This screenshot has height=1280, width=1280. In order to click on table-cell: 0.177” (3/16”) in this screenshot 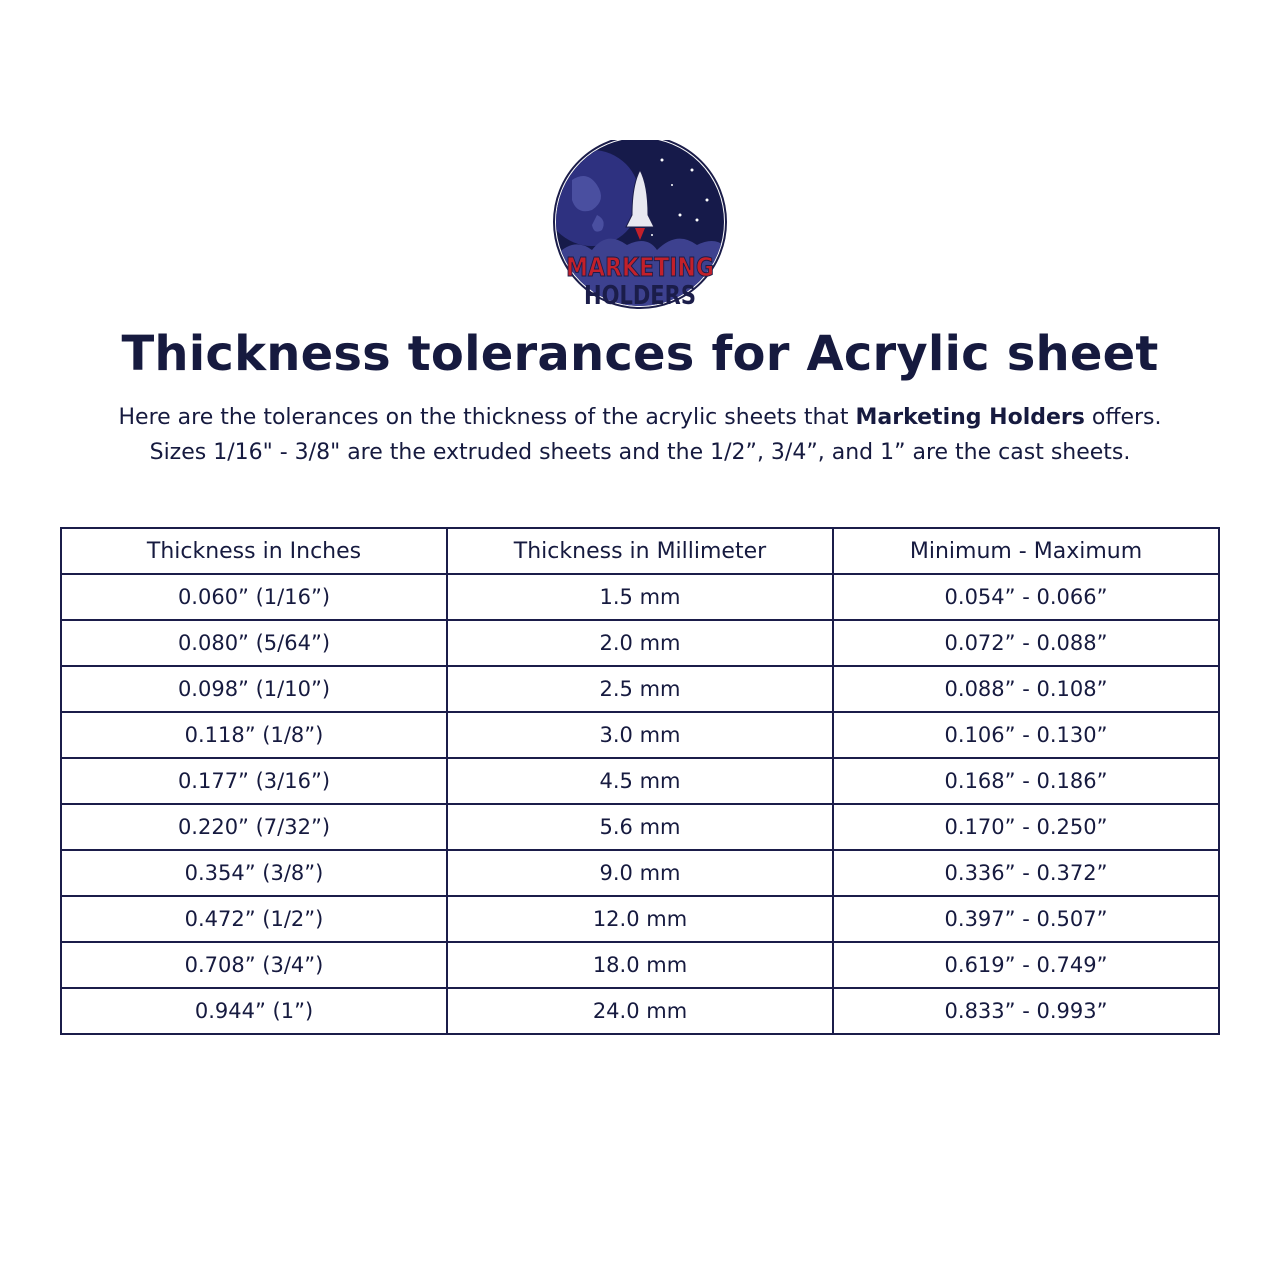, I will do `click(254, 781)`.